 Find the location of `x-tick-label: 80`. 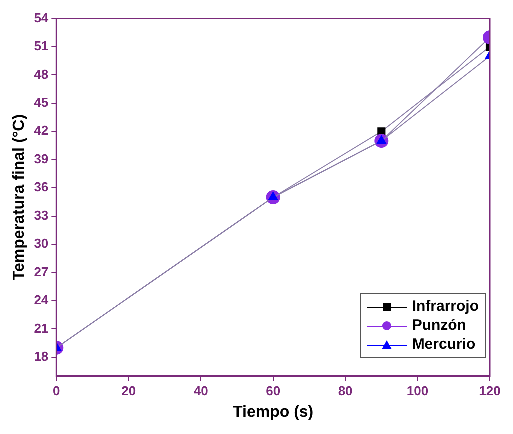

x-tick-label: 80 is located at coordinates (345, 391).